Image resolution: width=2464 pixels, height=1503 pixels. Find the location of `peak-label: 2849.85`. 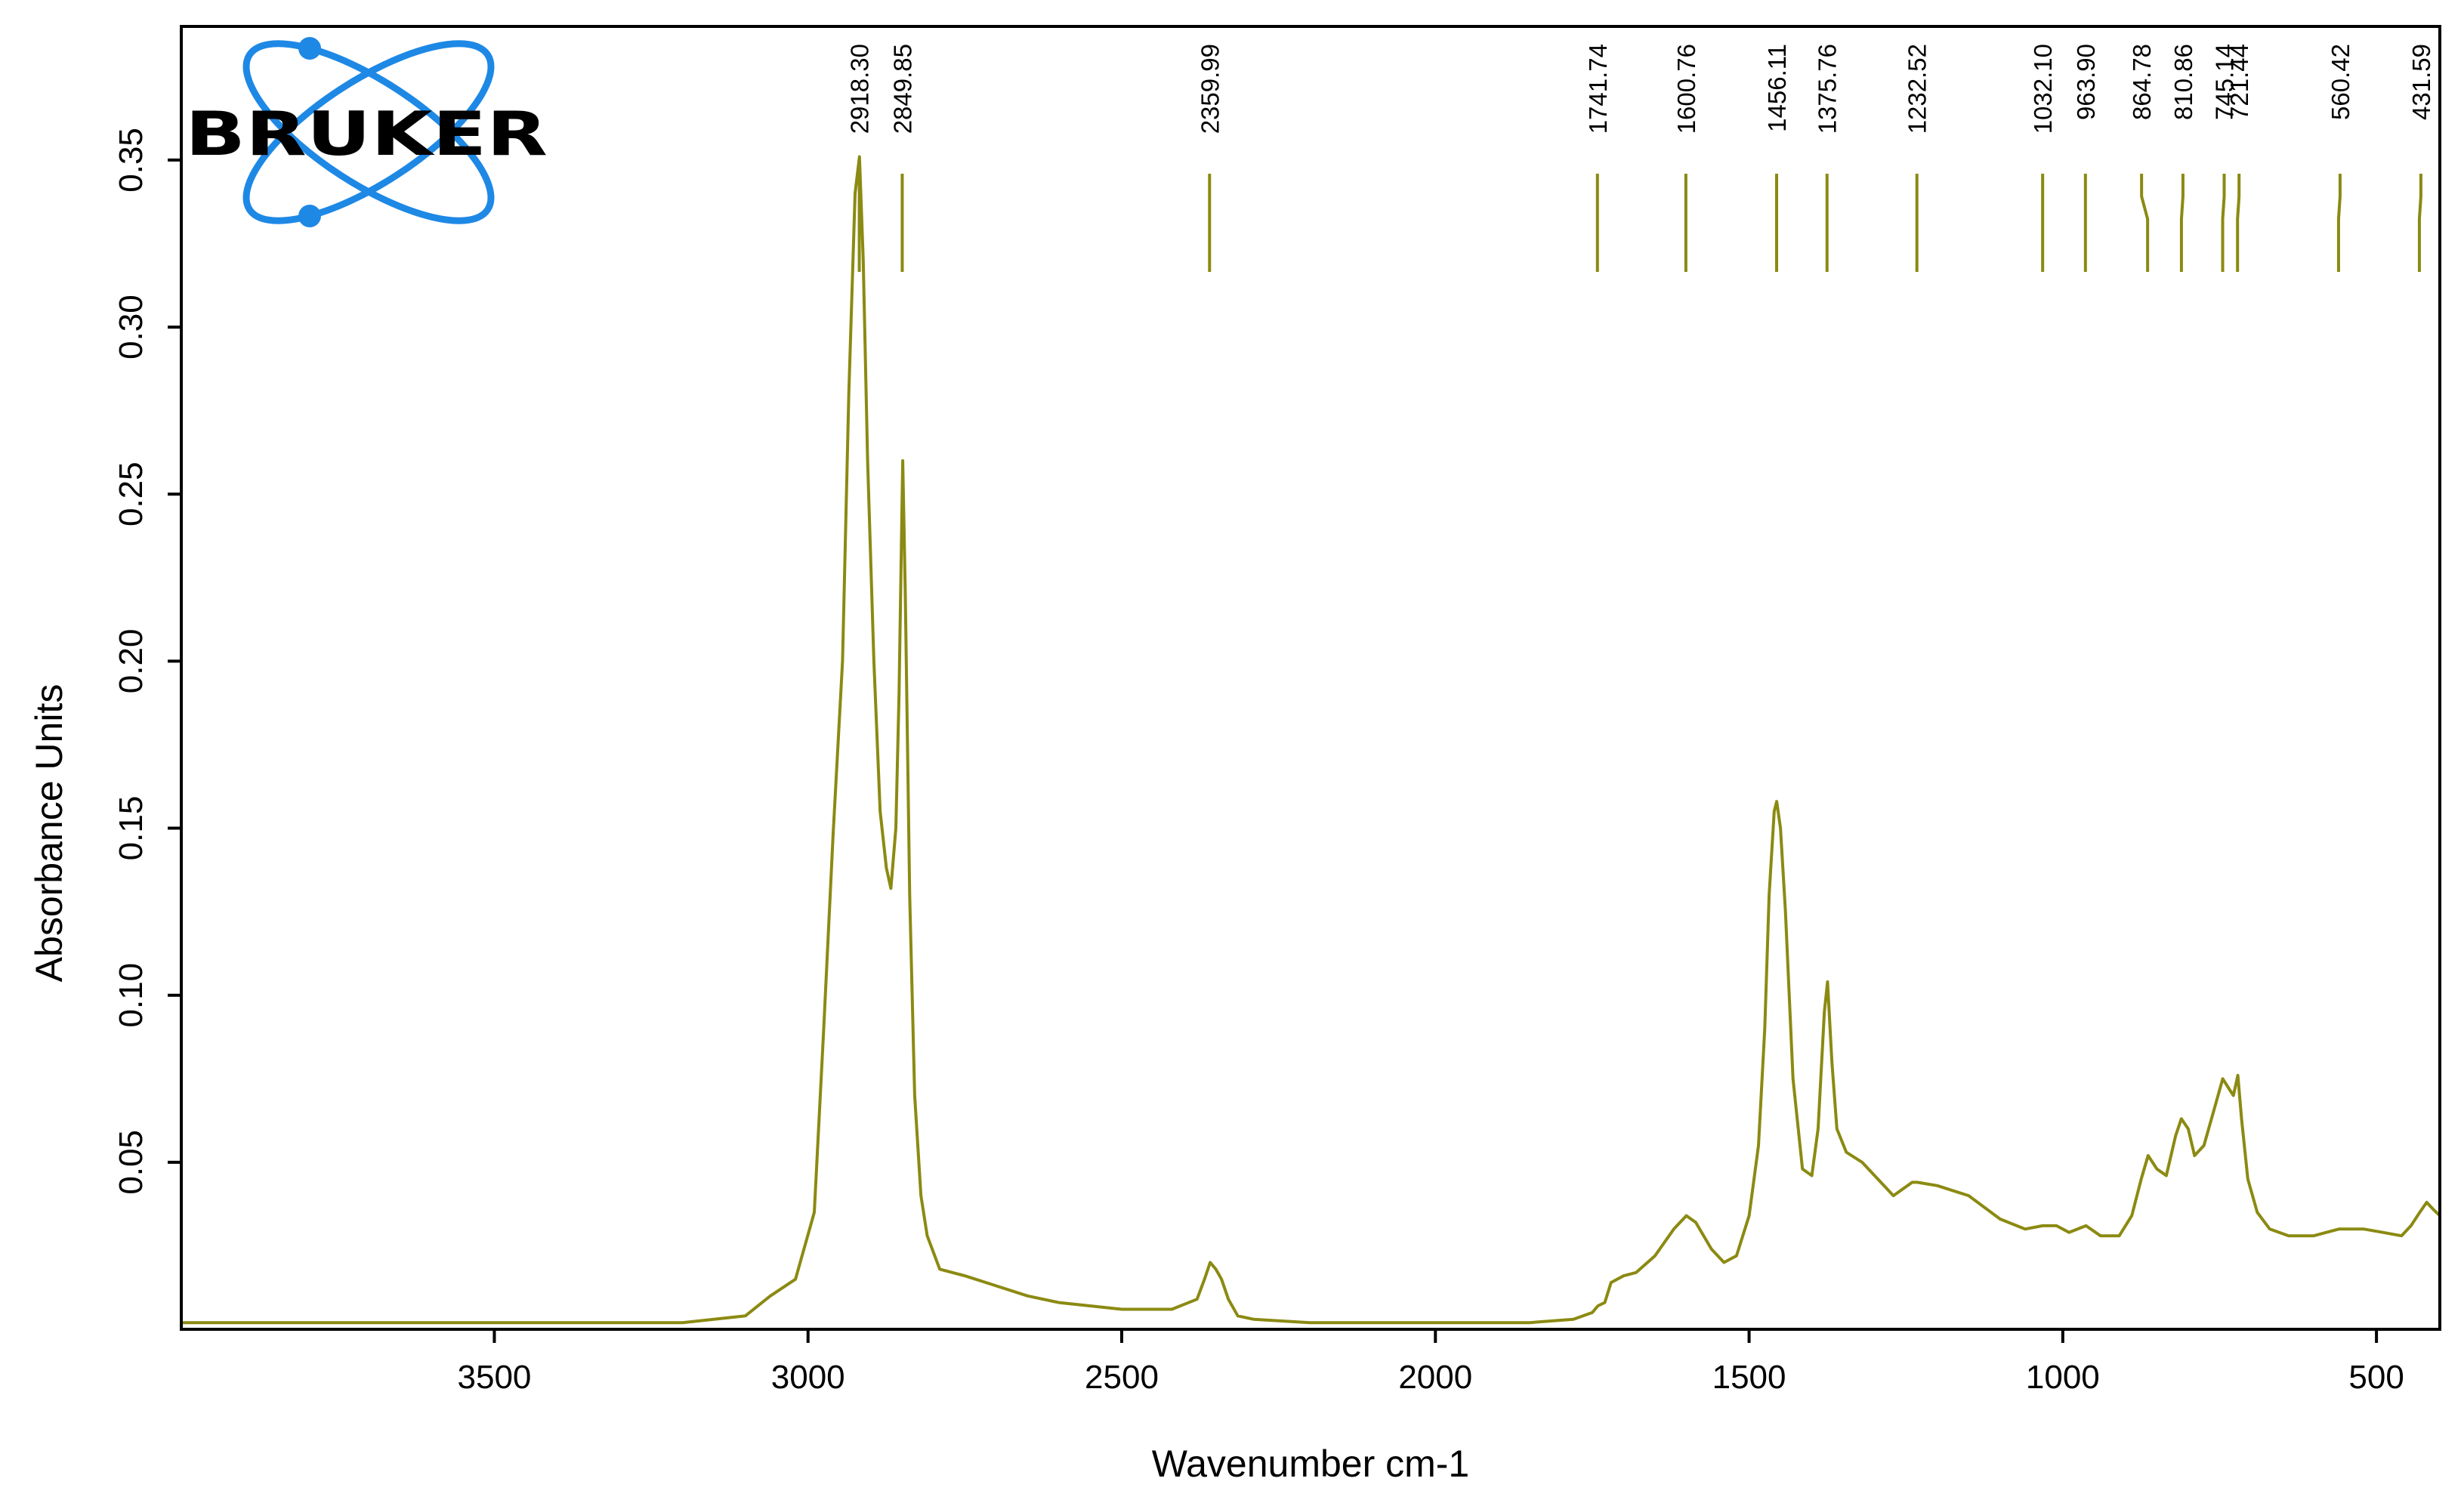

peak-label: 2849.85 is located at coordinates (902, 89).